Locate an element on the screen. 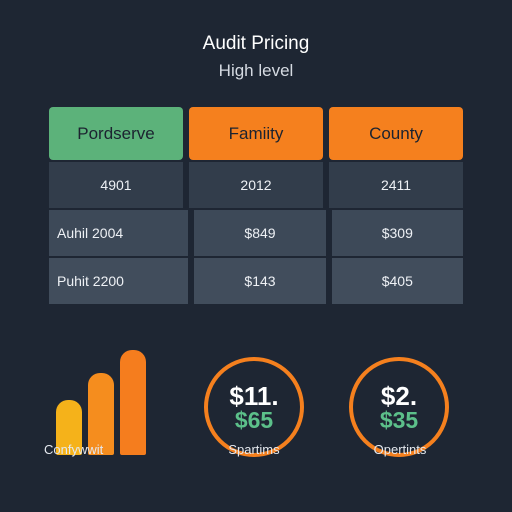 This screenshot has width=512, height=512. ring-primary-value: $2. is located at coordinates (399, 396).